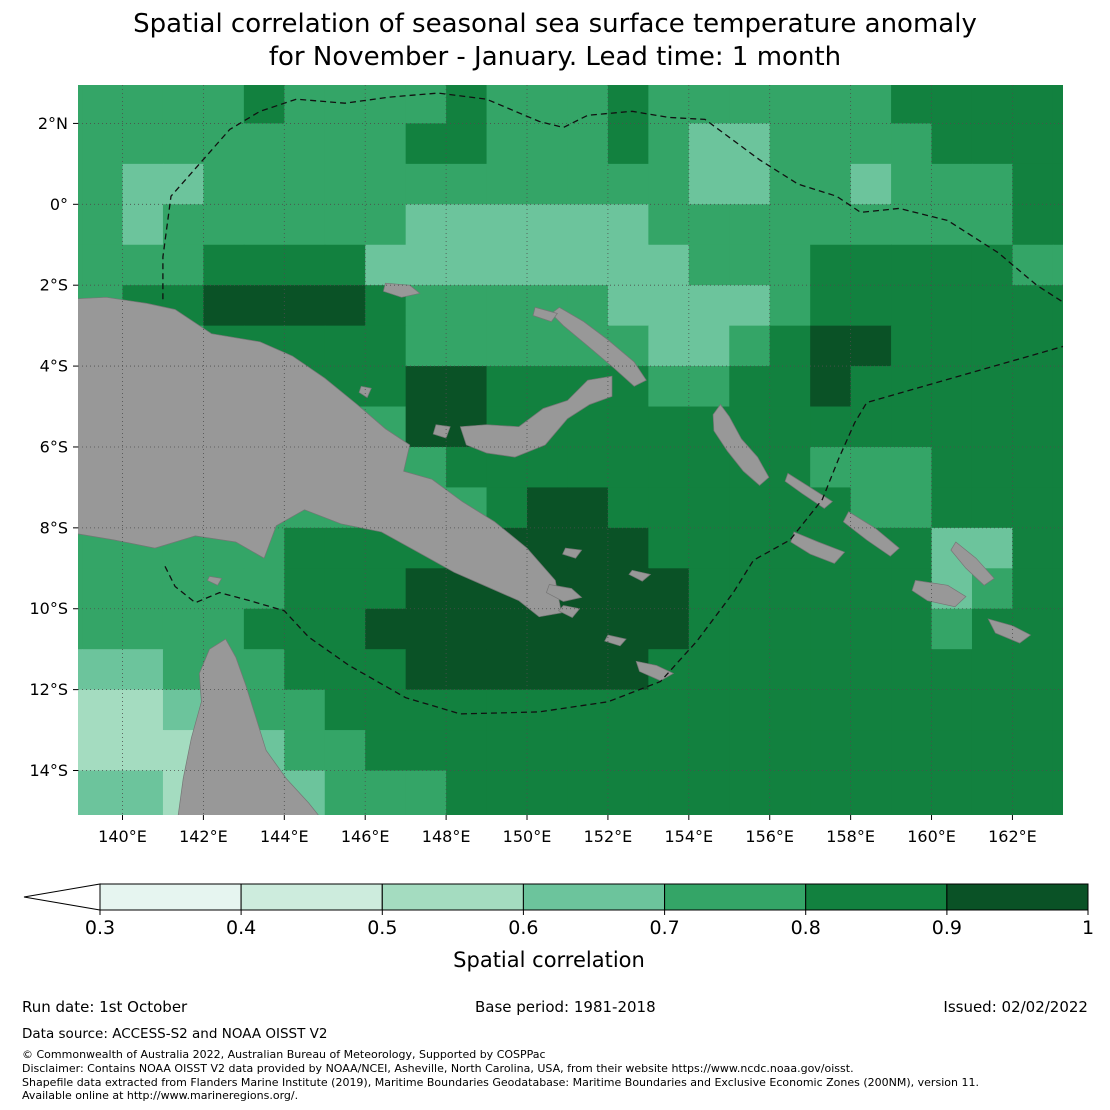  What do you see at coordinates (175, 1034) in the screenshot?
I see `data-source: Data source: ACCESS-S2 and NOAA OISST V2` at bounding box center [175, 1034].